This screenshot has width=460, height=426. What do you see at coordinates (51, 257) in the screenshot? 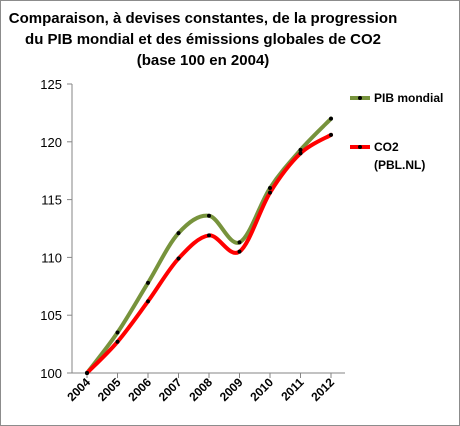
I see `y-tick-label: 110` at bounding box center [51, 257].